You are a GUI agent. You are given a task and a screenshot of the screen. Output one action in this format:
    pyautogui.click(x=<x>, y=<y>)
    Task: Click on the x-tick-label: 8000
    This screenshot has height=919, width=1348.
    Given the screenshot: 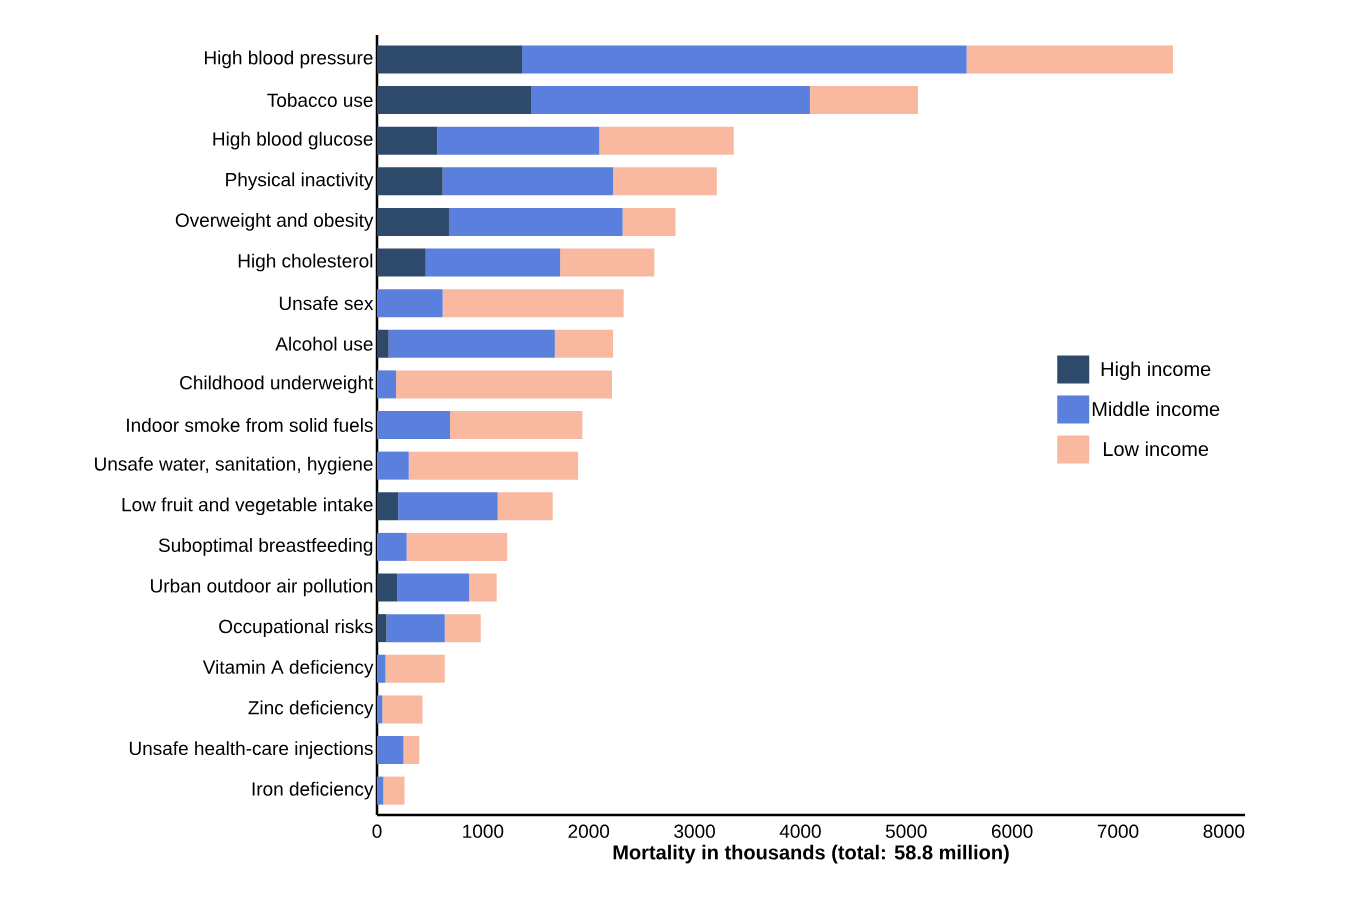 What is the action you would take?
    pyautogui.click(x=1224, y=831)
    